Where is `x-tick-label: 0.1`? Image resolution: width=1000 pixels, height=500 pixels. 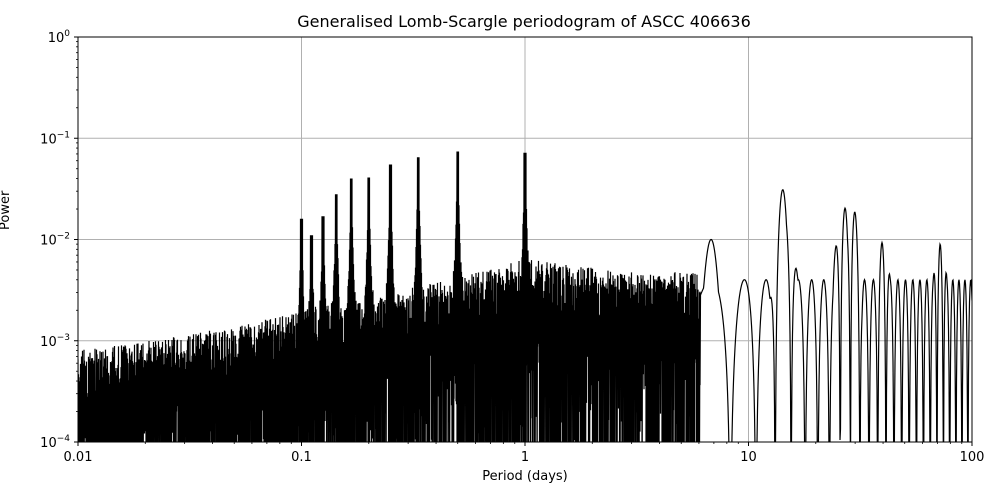
x-tick-label: 0.1 is located at coordinates (301, 457).